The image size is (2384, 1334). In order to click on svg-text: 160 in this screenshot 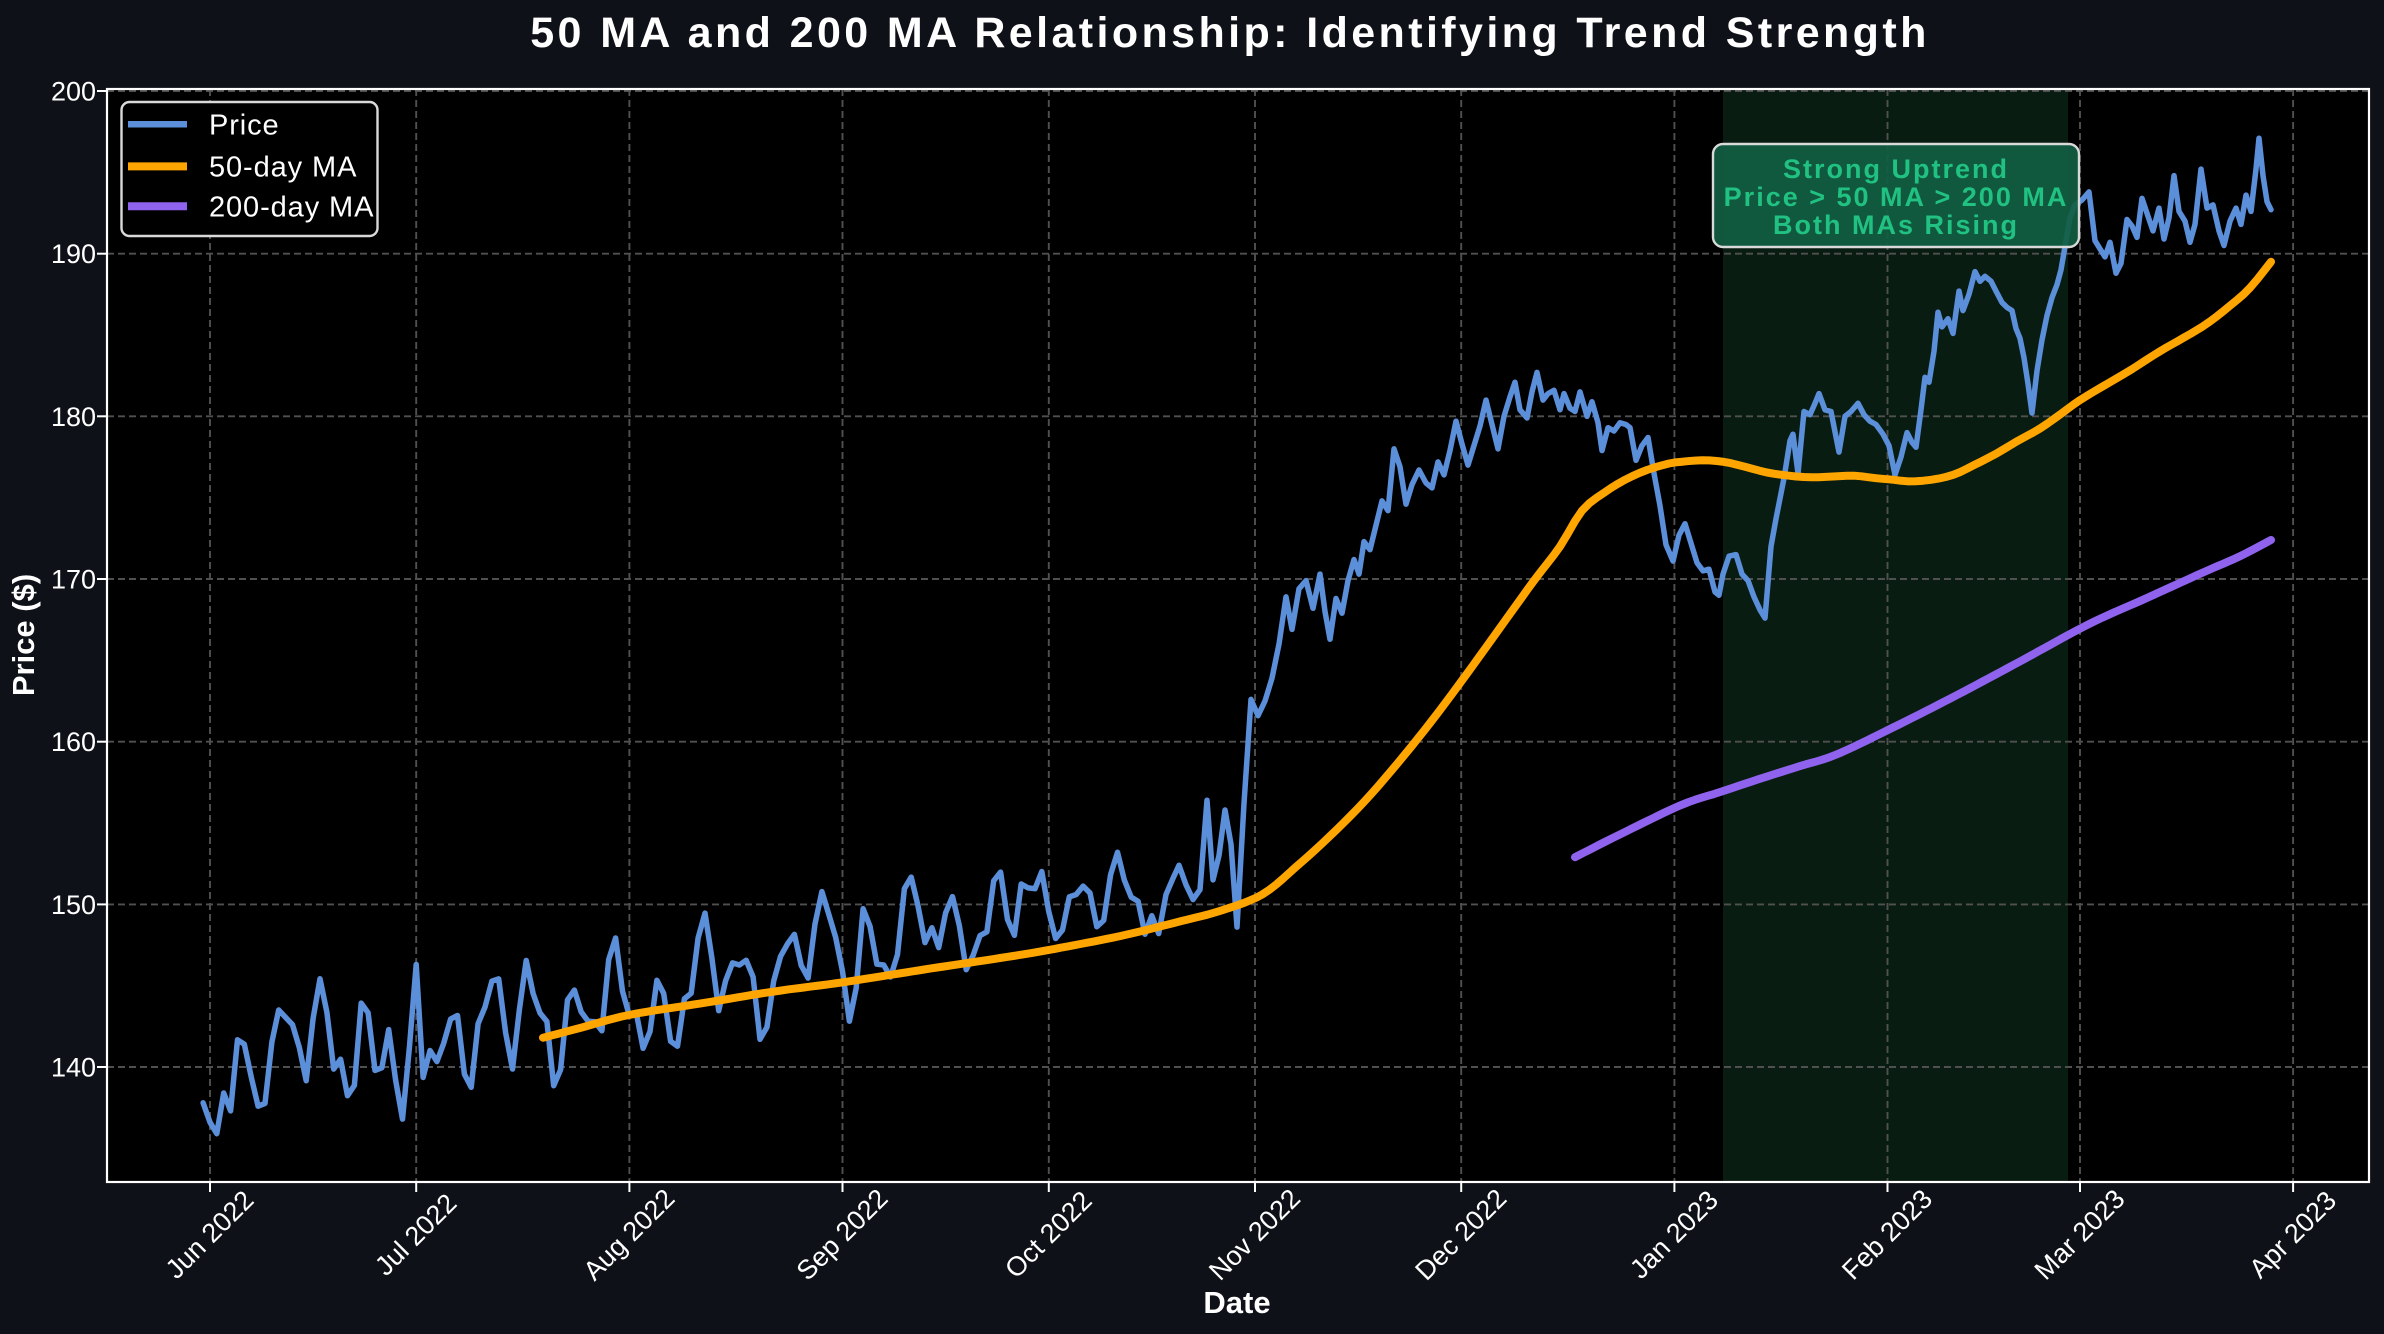, I will do `click(73, 742)`.